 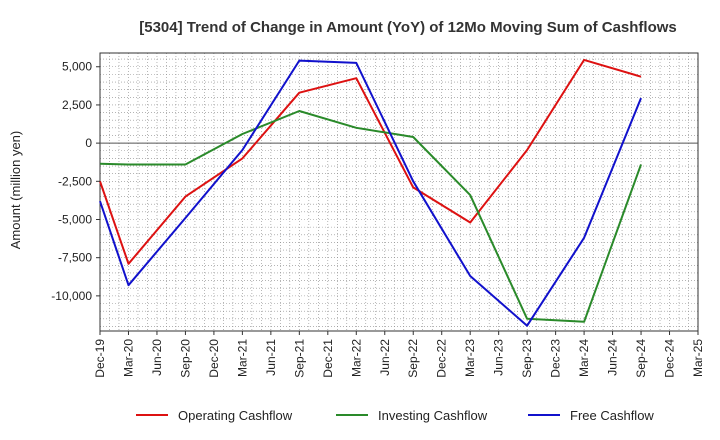 I want to click on x-tick-label: Jun-23, so click(x=499, y=357).